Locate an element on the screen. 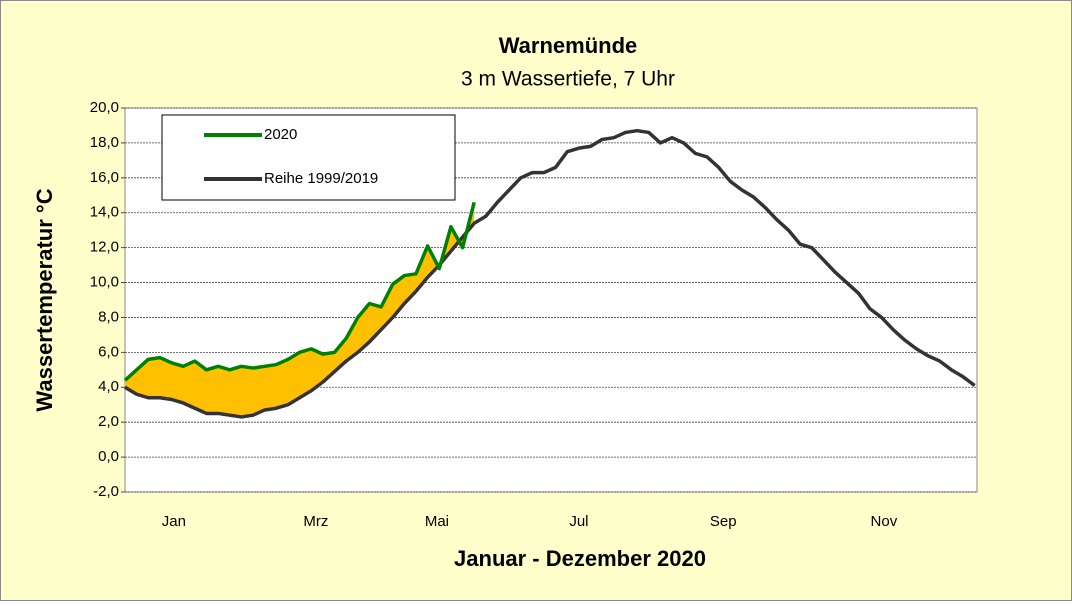  difference-area is located at coordinates (300, 309).